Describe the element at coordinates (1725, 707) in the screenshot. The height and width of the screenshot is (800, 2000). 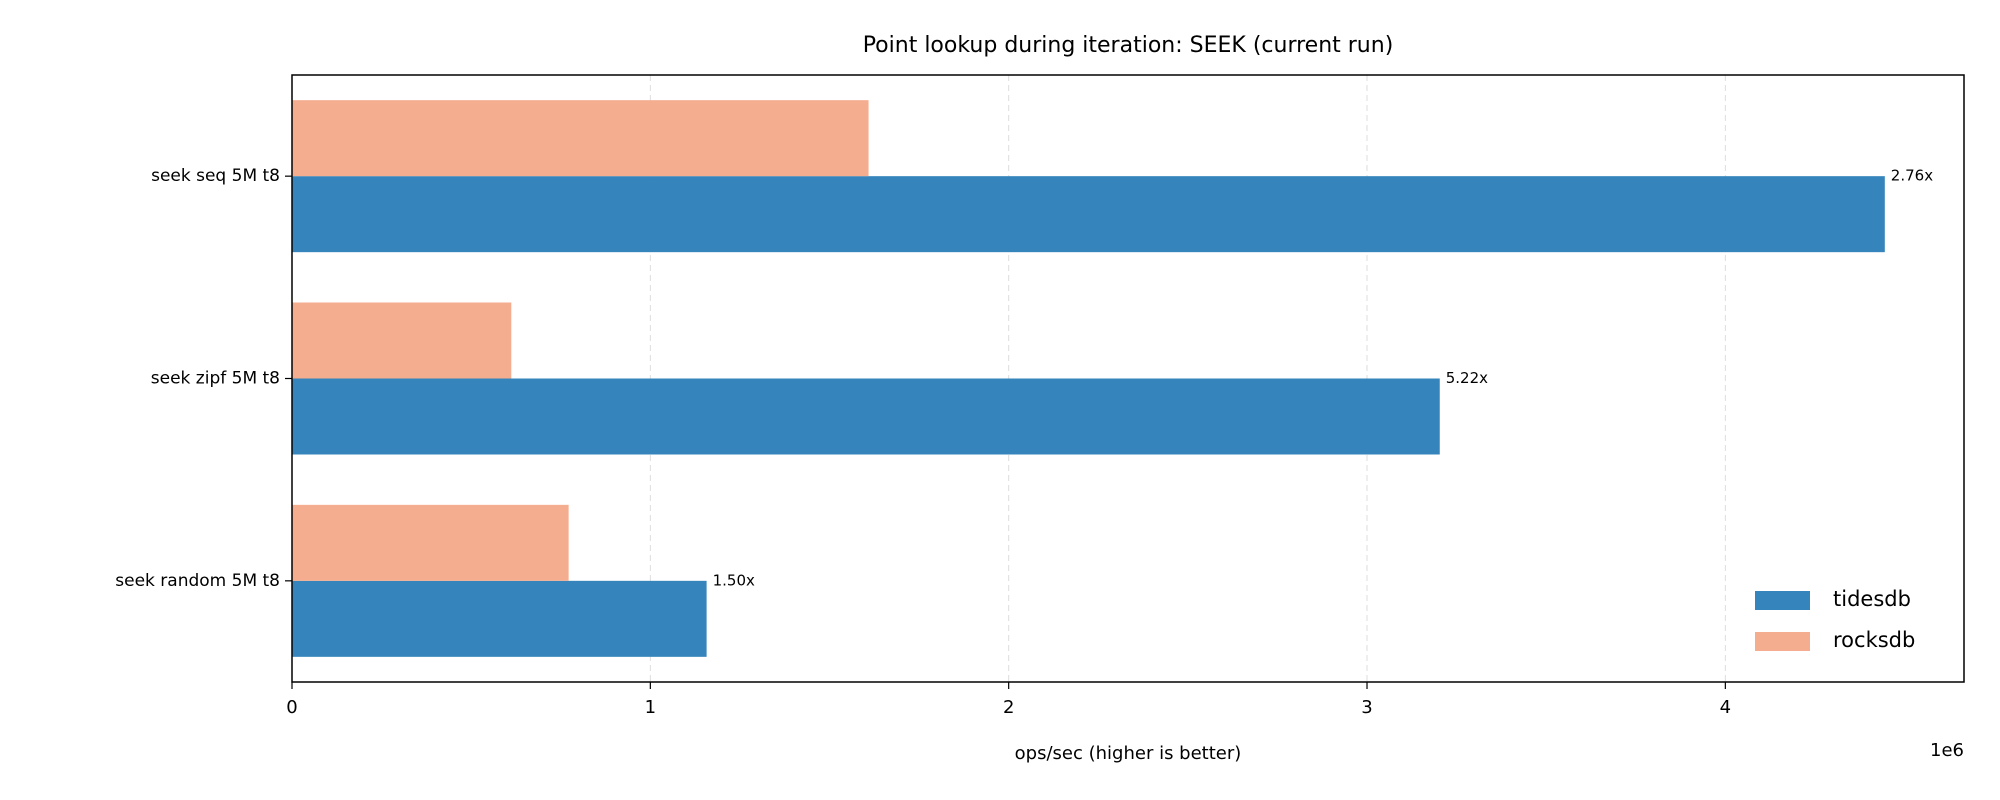
I see `x-tick-label: 4` at that location.